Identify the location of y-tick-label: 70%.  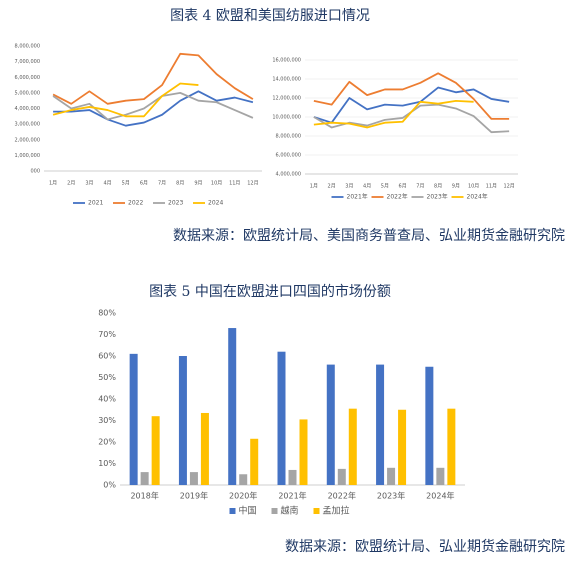
(107, 334).